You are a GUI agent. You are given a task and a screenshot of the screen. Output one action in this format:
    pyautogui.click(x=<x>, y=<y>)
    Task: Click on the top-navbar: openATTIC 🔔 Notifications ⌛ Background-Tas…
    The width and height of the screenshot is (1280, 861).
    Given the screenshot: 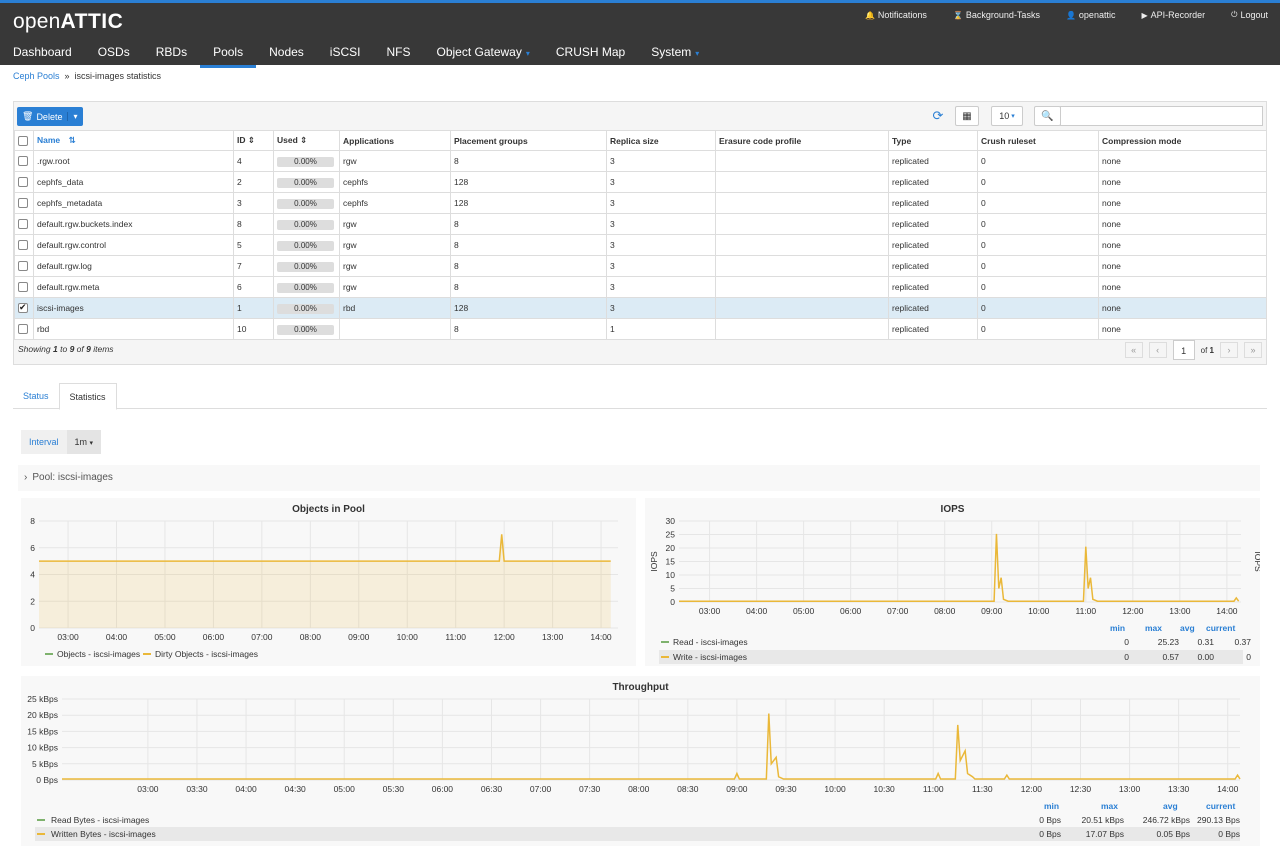 What is the action you would take?
    pyautogui.click(x=640, y=34)
    